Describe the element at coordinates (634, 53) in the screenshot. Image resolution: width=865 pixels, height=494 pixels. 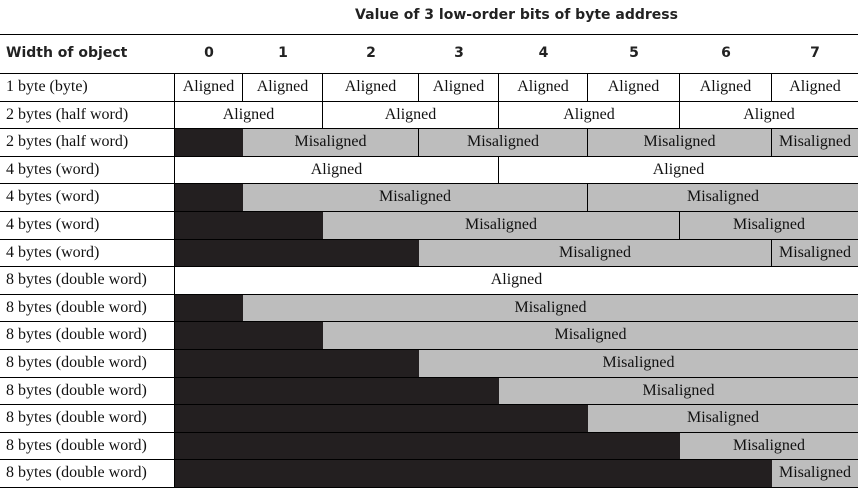
I see `offset-header-5: 5` at that location.